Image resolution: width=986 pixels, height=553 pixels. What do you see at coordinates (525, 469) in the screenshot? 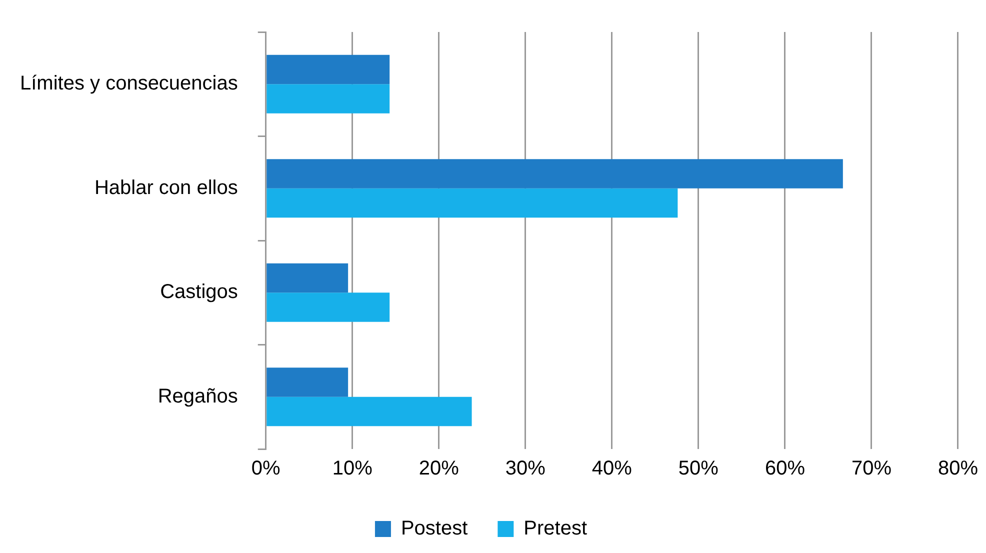
I see `x-tick-label: 30%` at bounding box center [525, 469].